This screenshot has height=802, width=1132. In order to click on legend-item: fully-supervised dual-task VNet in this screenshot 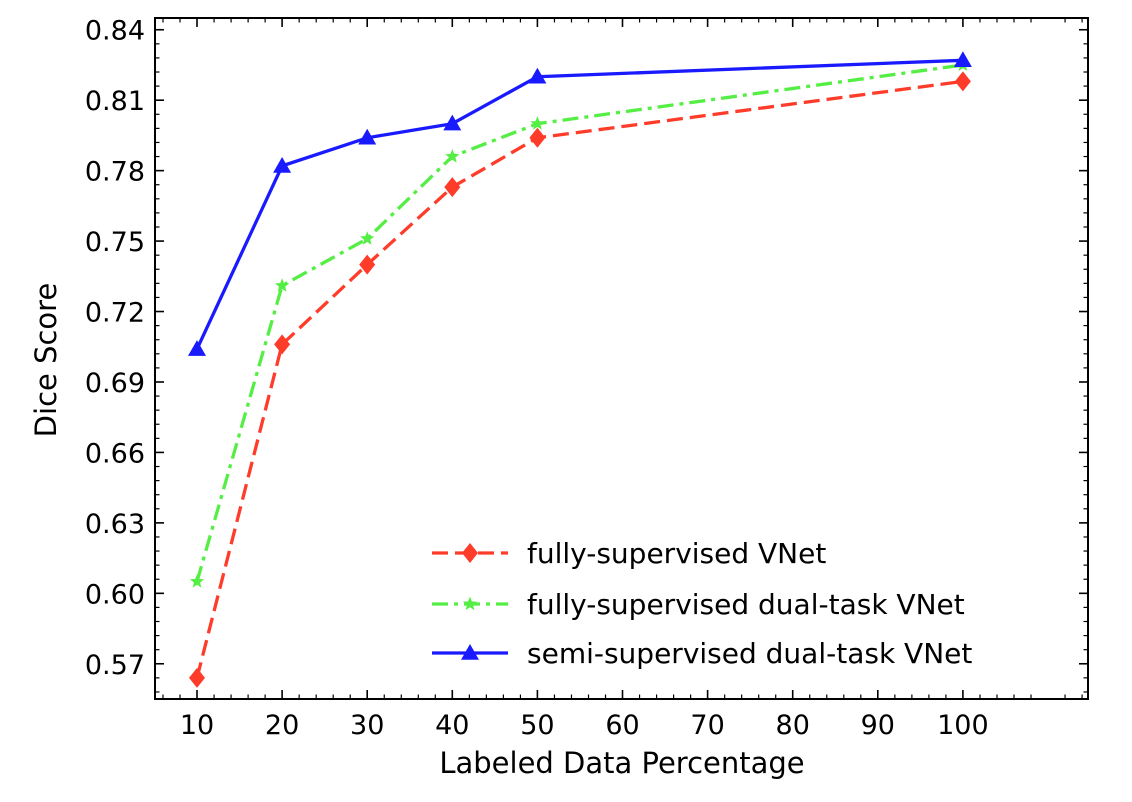, I will do `click(698, 604)`.